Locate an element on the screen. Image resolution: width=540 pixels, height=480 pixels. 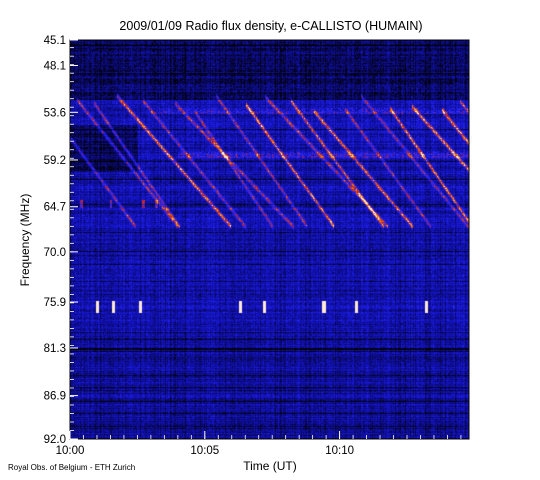
x-axis-label: Time (UT) is located at coordinates (270, 466).